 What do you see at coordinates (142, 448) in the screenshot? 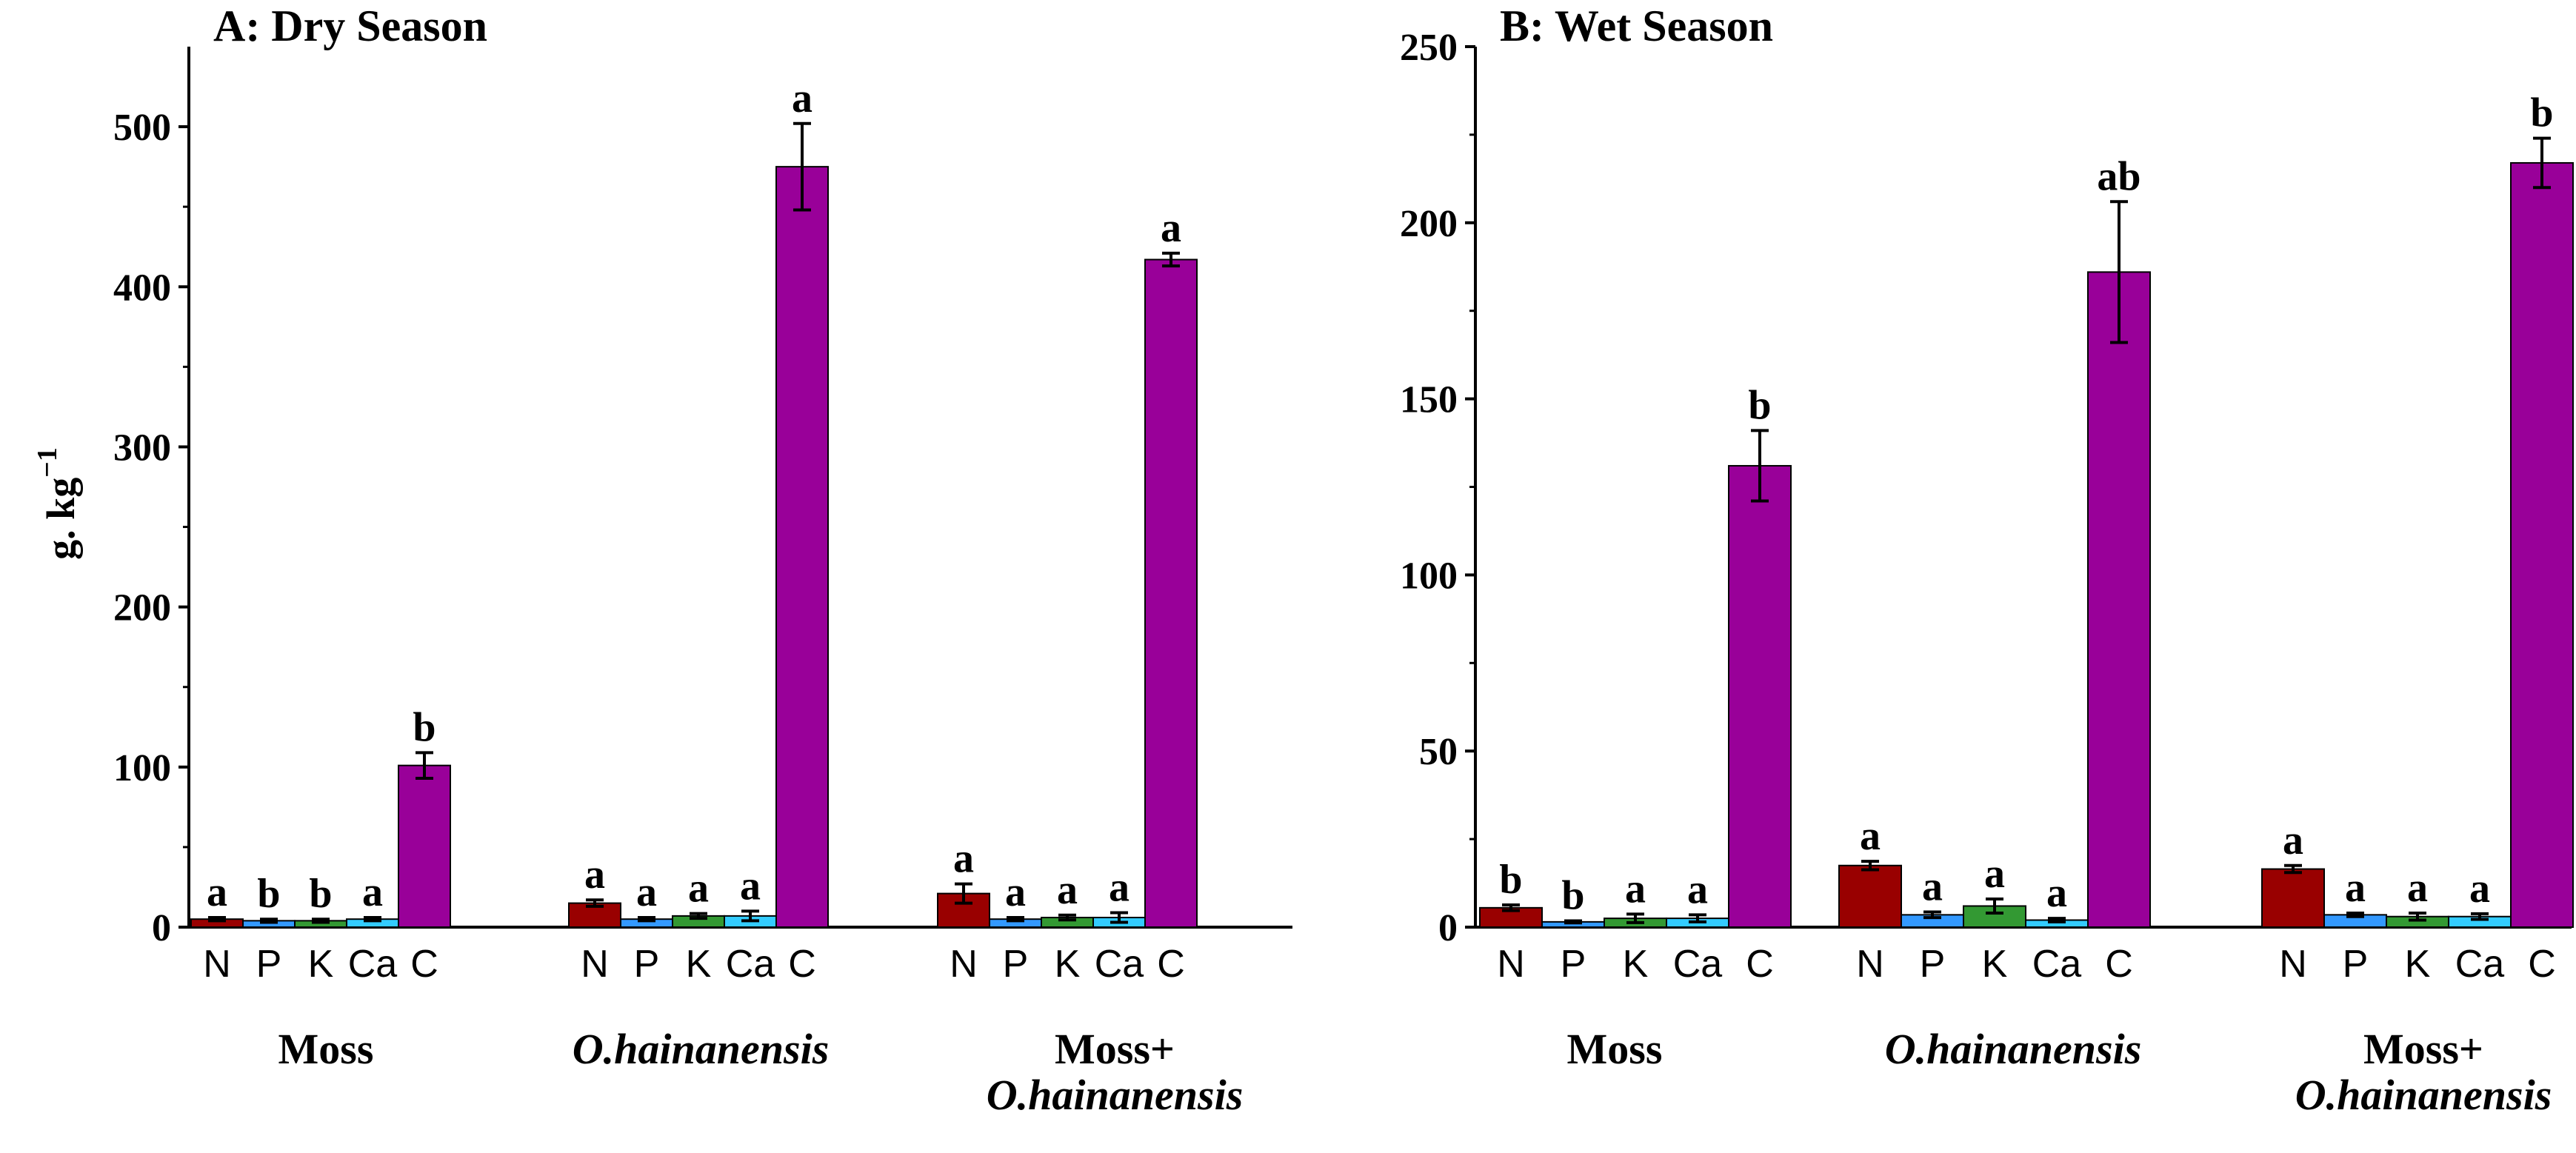
I see `y-tick-label: 300` at bounding box center [142, 448].